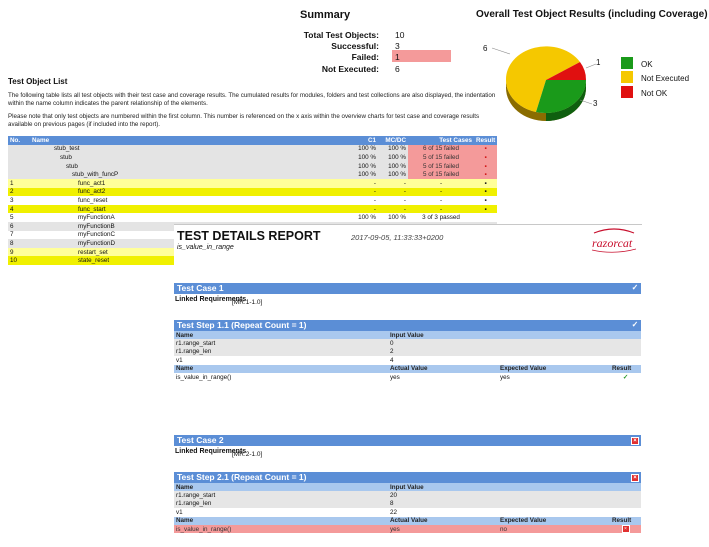 The height and width of the screenshot is (547, 709). Describe the element at coordinates (242, 325) in the screenshot. I see `test-step-1-1-title: Test Step 1.1 (Repeat Count = 1)` at that location.